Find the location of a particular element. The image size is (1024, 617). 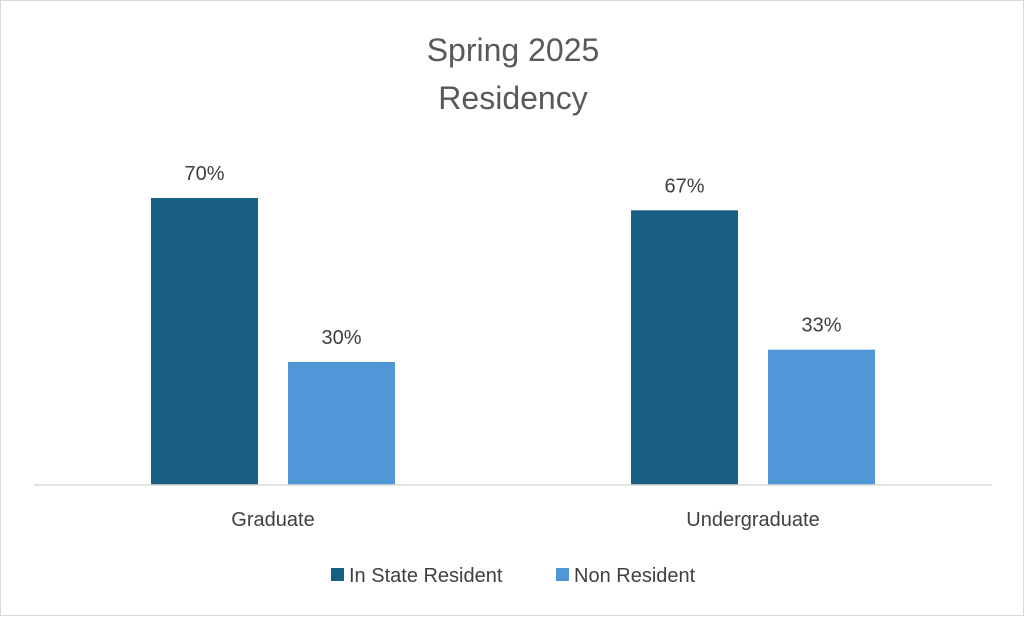

category-label-graduate: Graduate is located at coordinates (272, 520).